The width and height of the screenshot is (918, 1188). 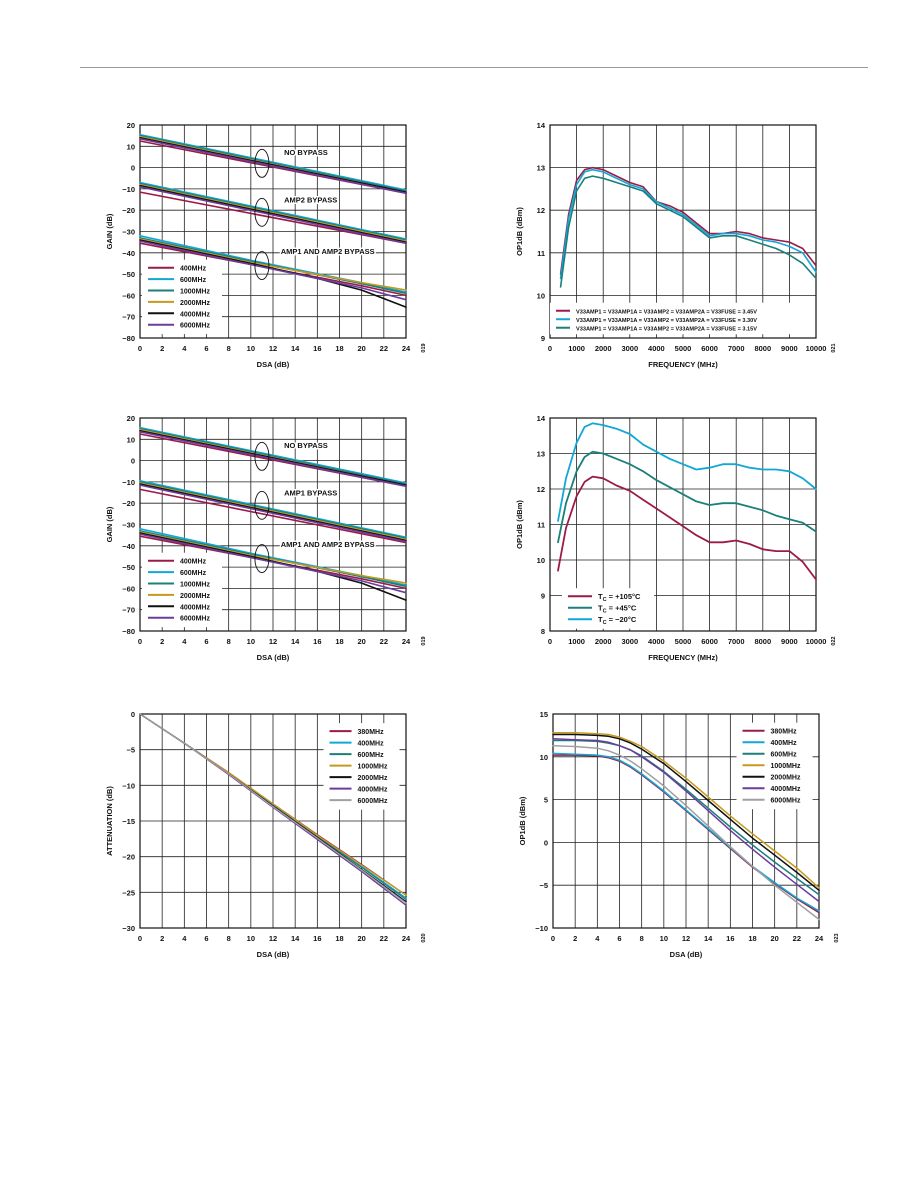 I want to click on y-tick-label: −70, so click(x=128, y=610).